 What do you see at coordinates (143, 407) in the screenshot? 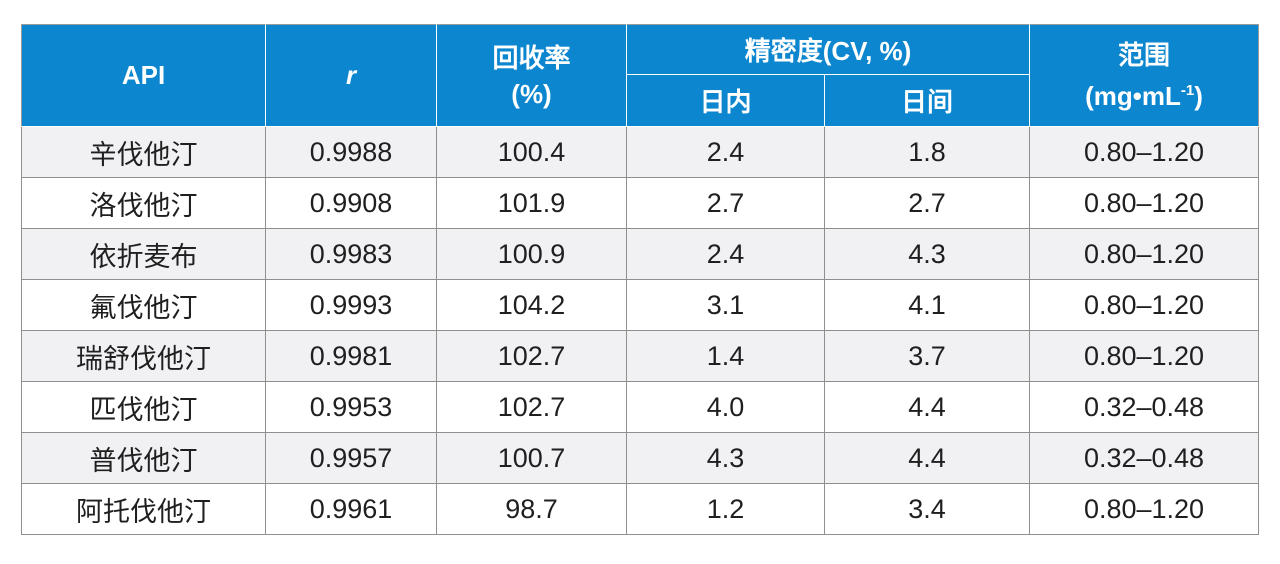
I see `cell-api: 匹伐他汀` at bounding box center [143, 407].